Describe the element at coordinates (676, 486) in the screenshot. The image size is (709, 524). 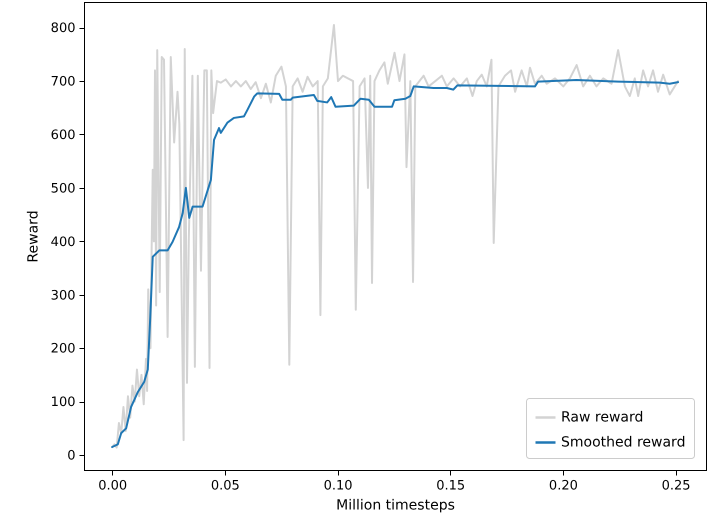
I see `x-tick-label: 0.25` at that location.